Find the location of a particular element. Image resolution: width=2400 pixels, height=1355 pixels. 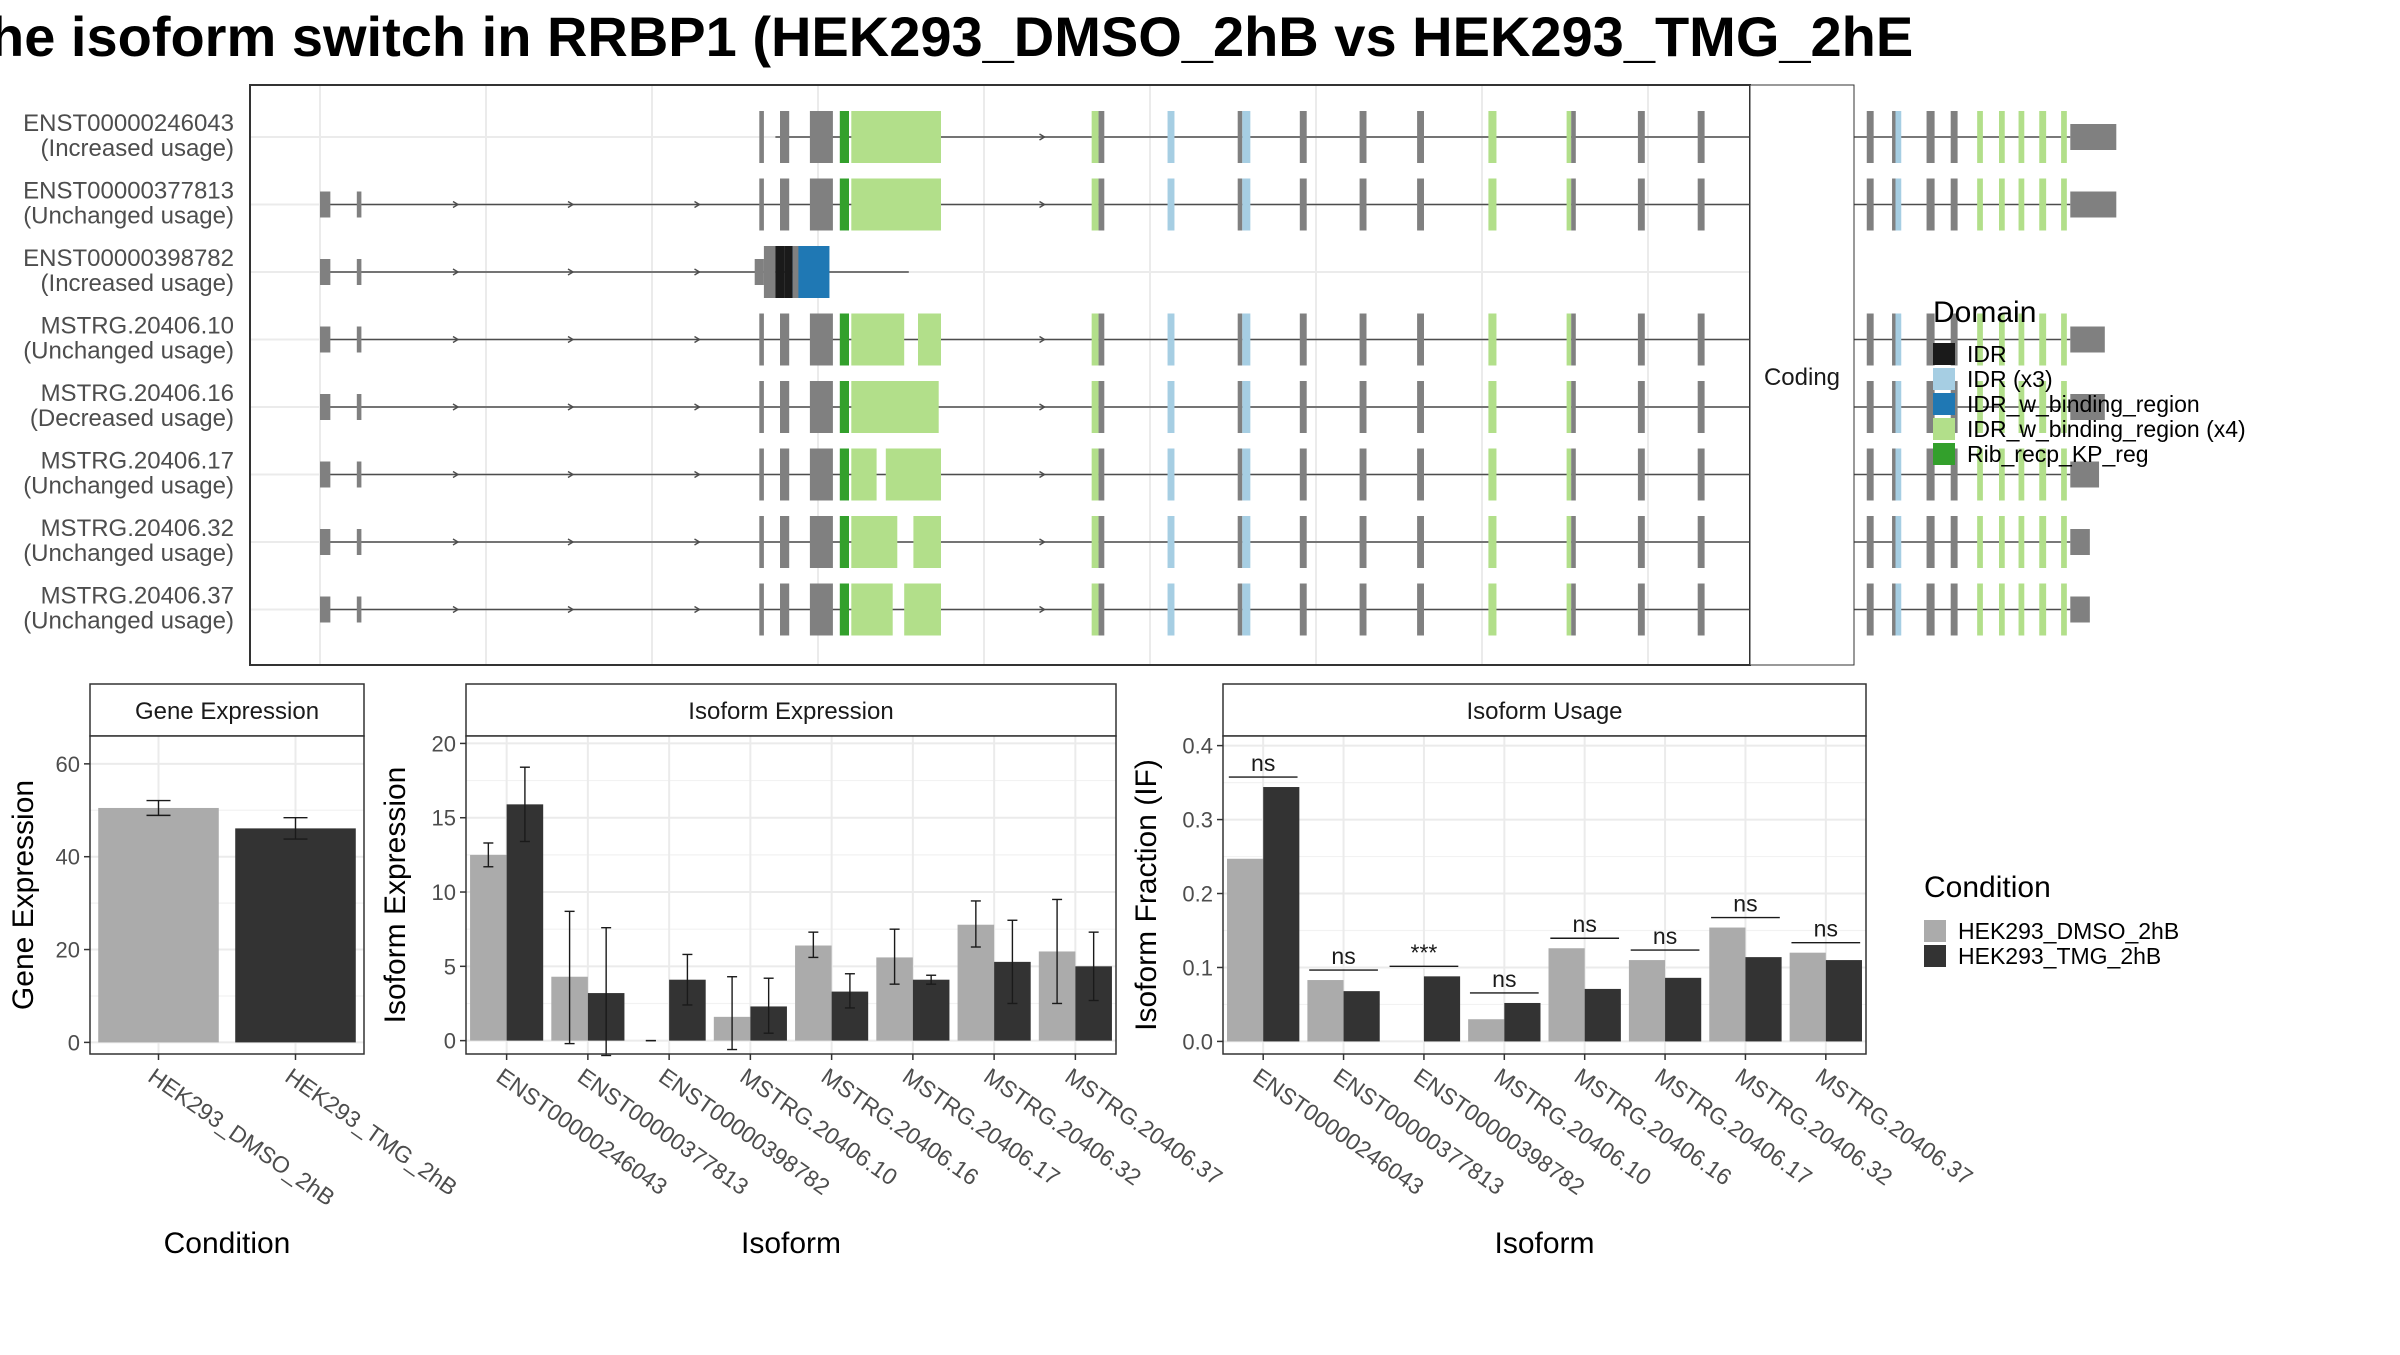

y-tick-label: 0.4 is located at coordinates (1197, 746).